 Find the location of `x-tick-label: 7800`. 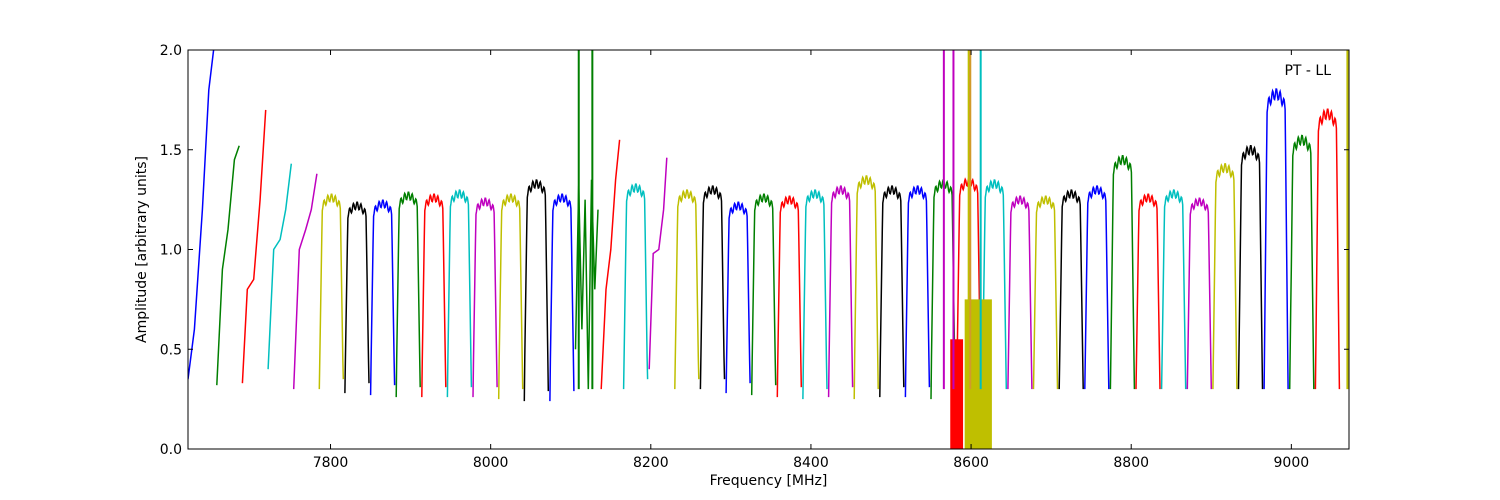

x-tick-label: 7800 is located at coordinates (331, 463).